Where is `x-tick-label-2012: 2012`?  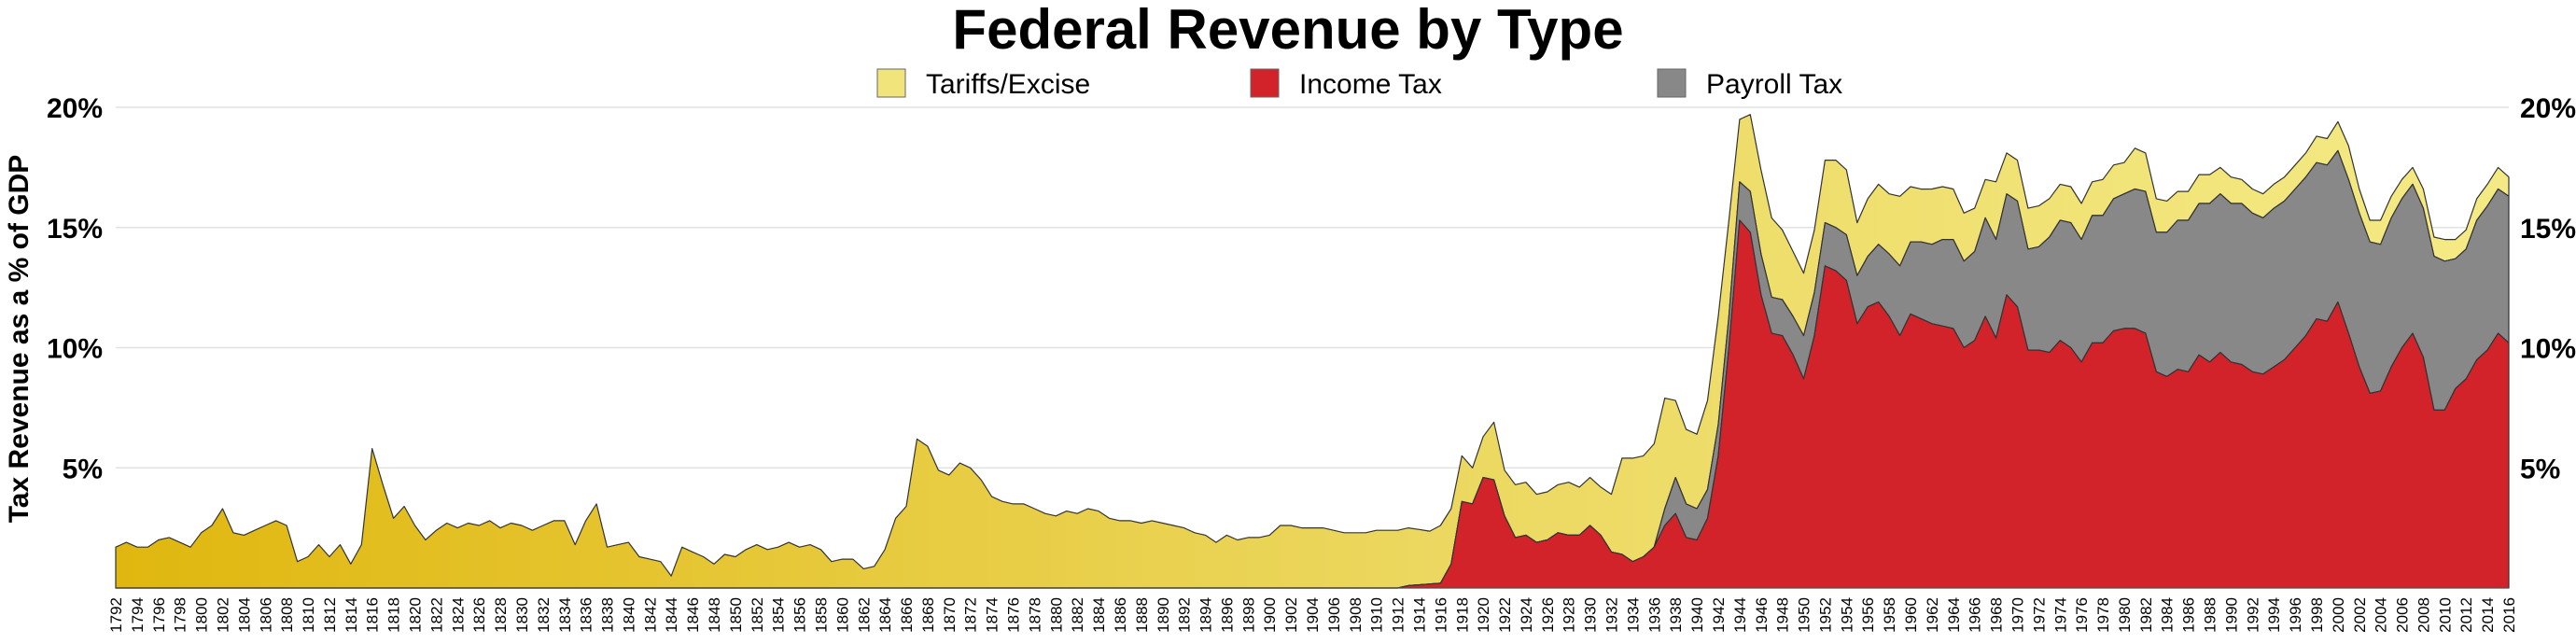
x-tick-label-2012: 2012 is located at coordinates (2466, 615).